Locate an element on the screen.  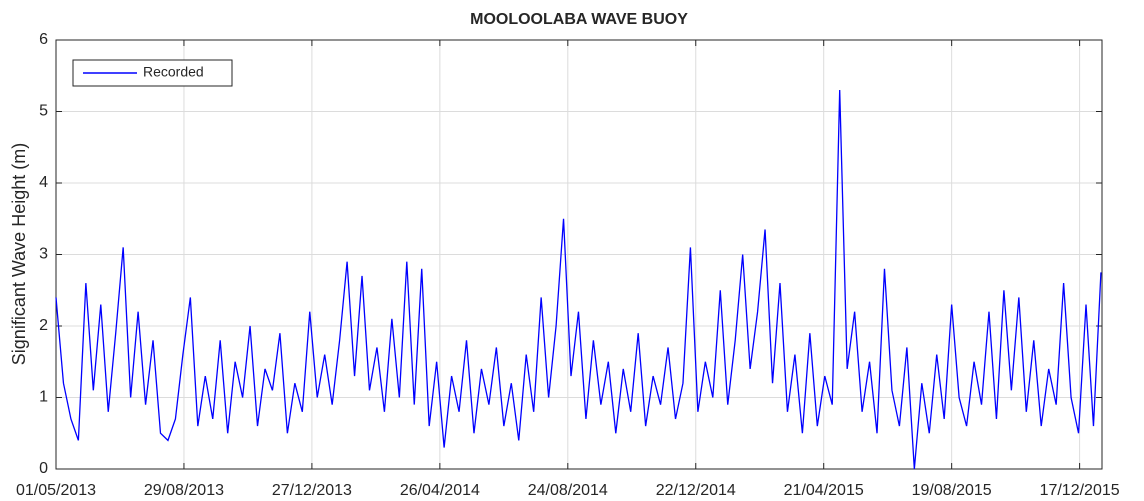
y-tick-label: 3 is located at coordinates (43, 254).